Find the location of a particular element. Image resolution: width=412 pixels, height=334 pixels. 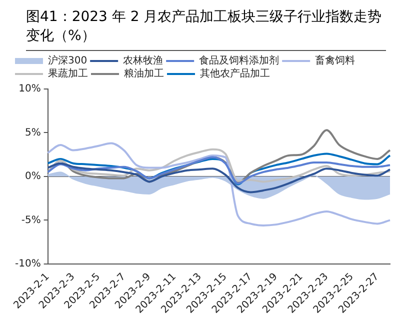

legend-label: 食品及饲料添加剂 is located at coordinates (239, 60).